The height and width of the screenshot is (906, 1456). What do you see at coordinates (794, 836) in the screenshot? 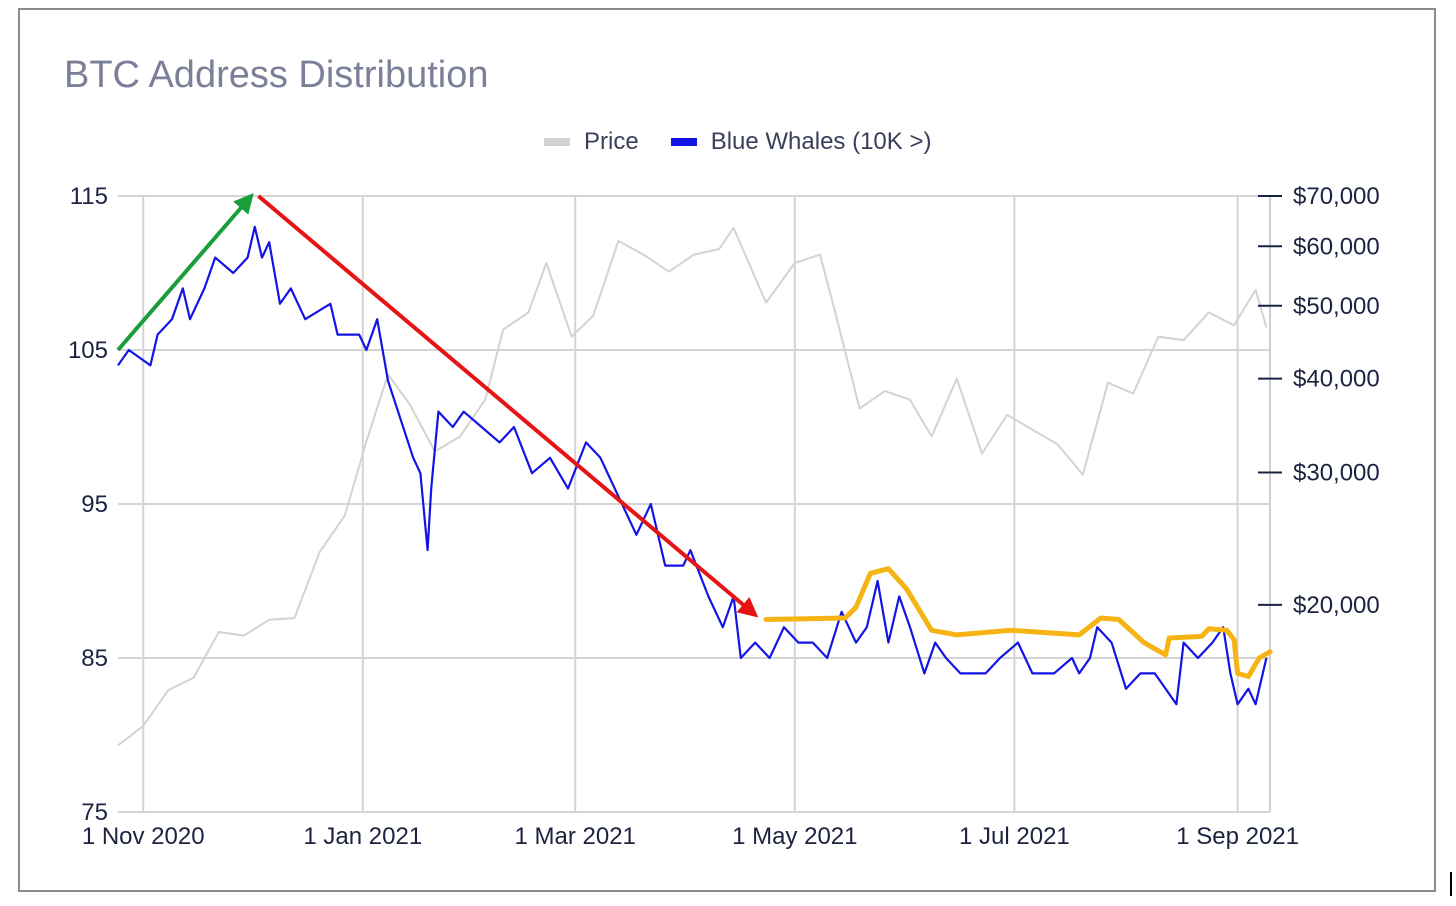
I see `x-tick-label: 1 May 2021` at bounding box center [794, 836].